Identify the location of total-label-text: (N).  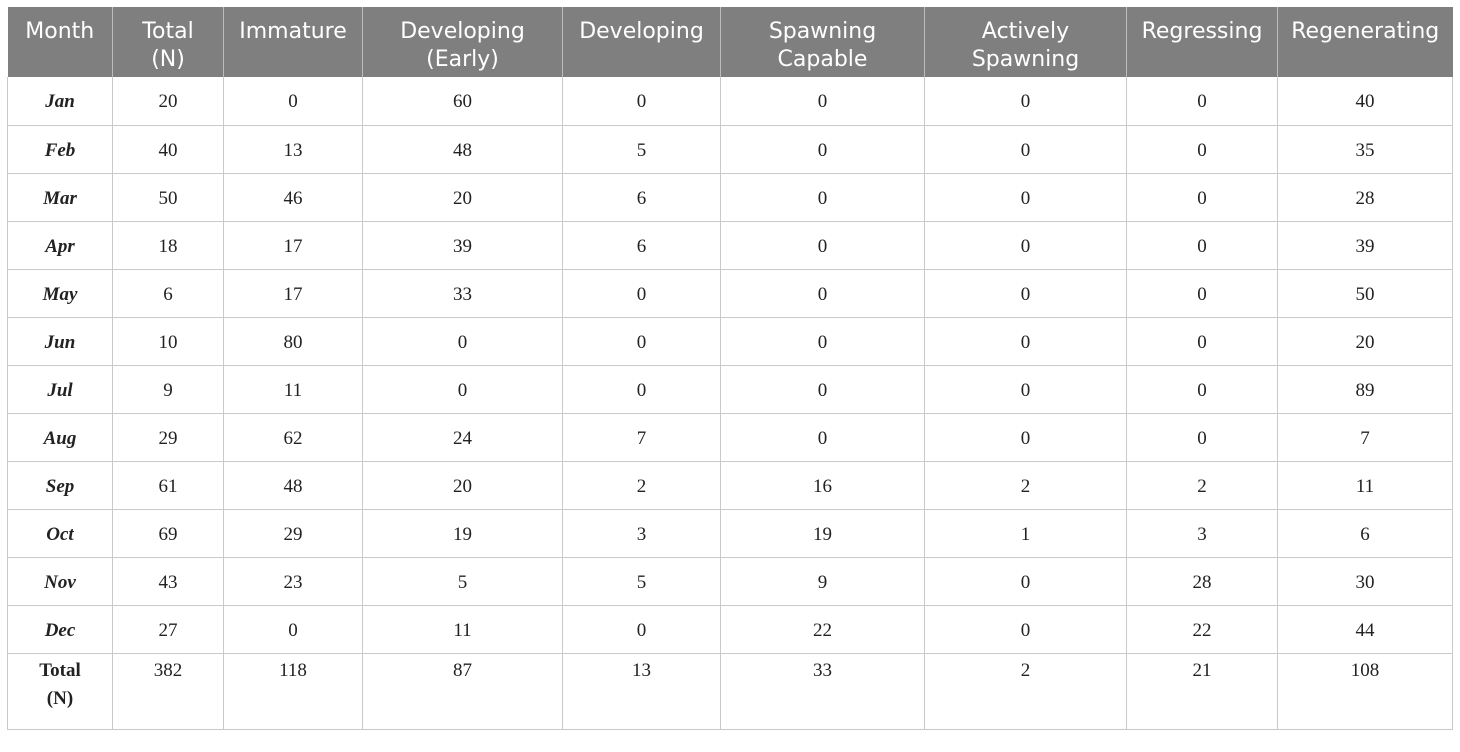
(60, 698).